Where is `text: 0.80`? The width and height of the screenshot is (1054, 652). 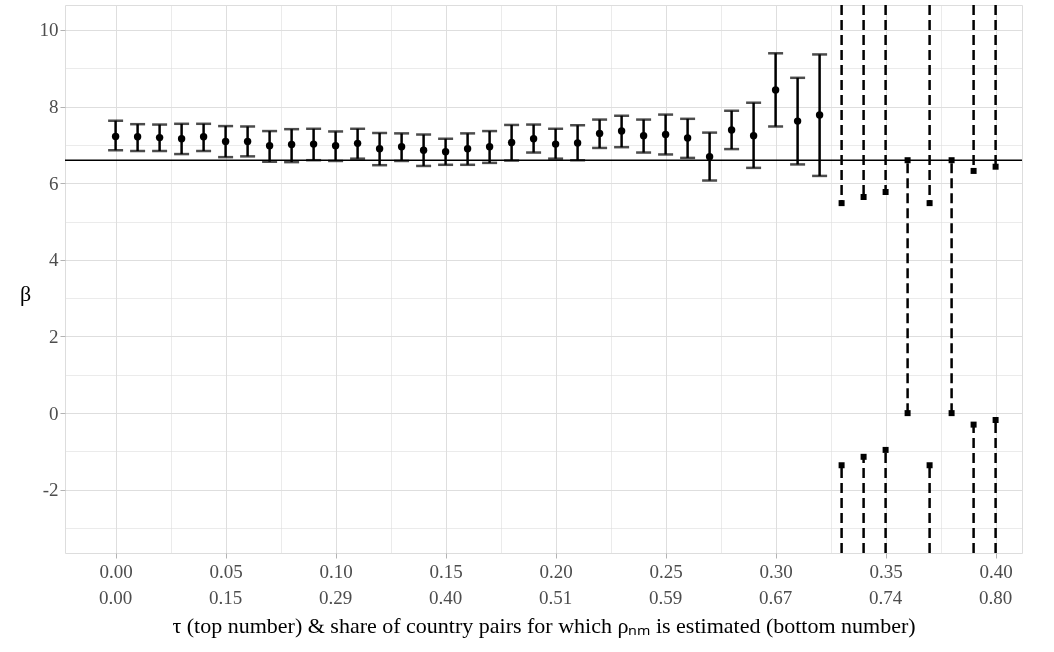 text: 0.80 is located at coordinates (995, 597).